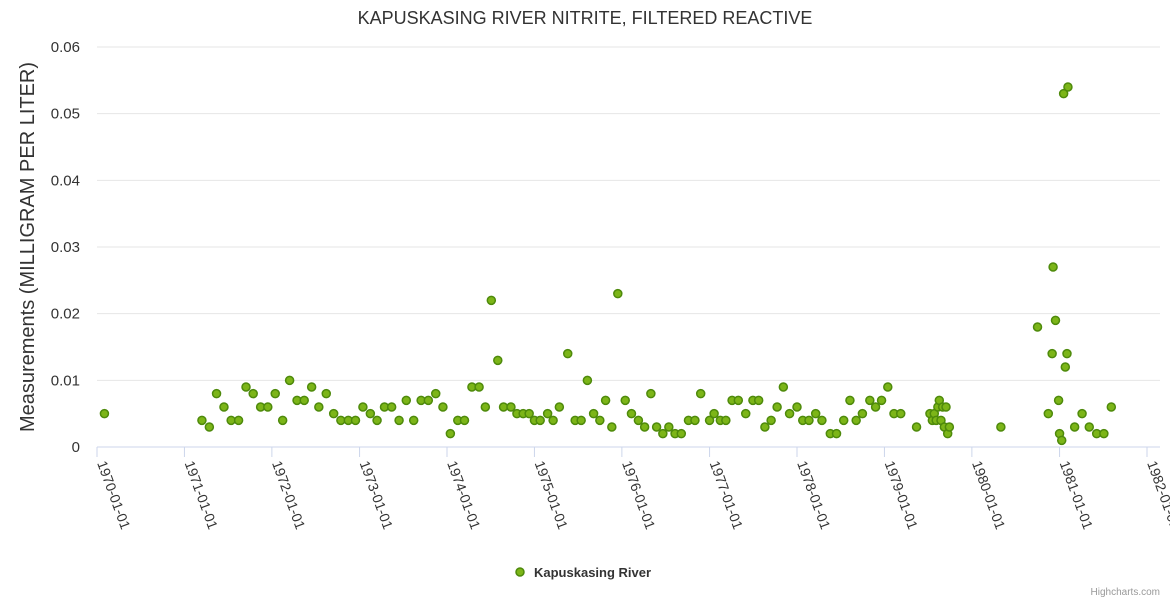  Describe the element at coordinates (1125, 592) in the screenshot. I see `credits-link: Highcharts.com` at that location.